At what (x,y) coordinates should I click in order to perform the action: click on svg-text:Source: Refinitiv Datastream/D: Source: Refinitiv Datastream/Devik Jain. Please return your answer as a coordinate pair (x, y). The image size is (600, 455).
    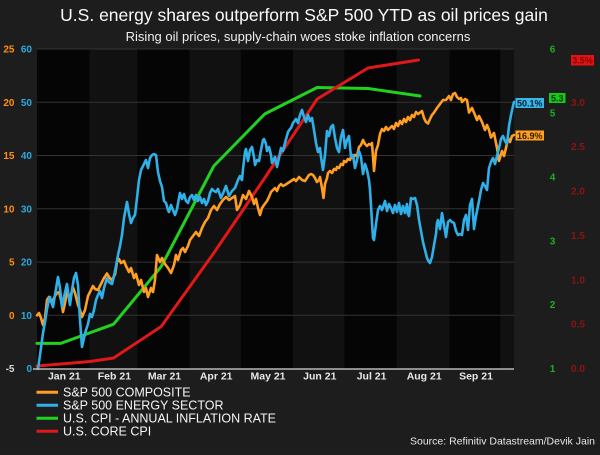
    Looking at the image, I should click on (502, 442).